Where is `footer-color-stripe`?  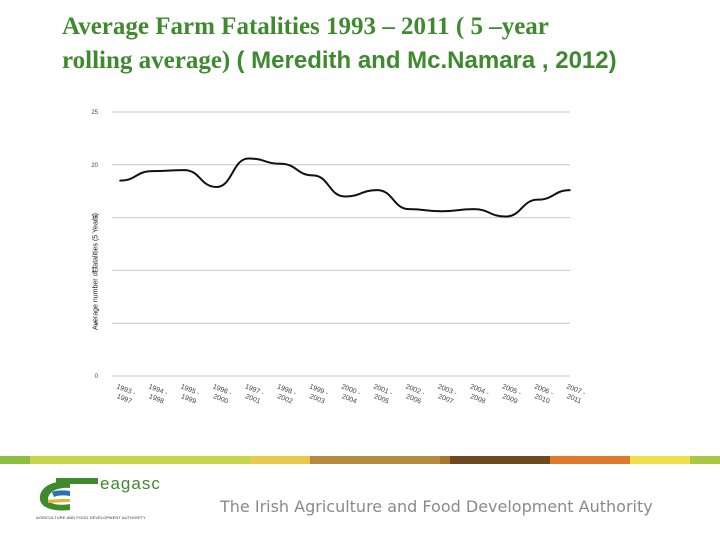
footer-color-stripe is located at coordinates (360, 460).